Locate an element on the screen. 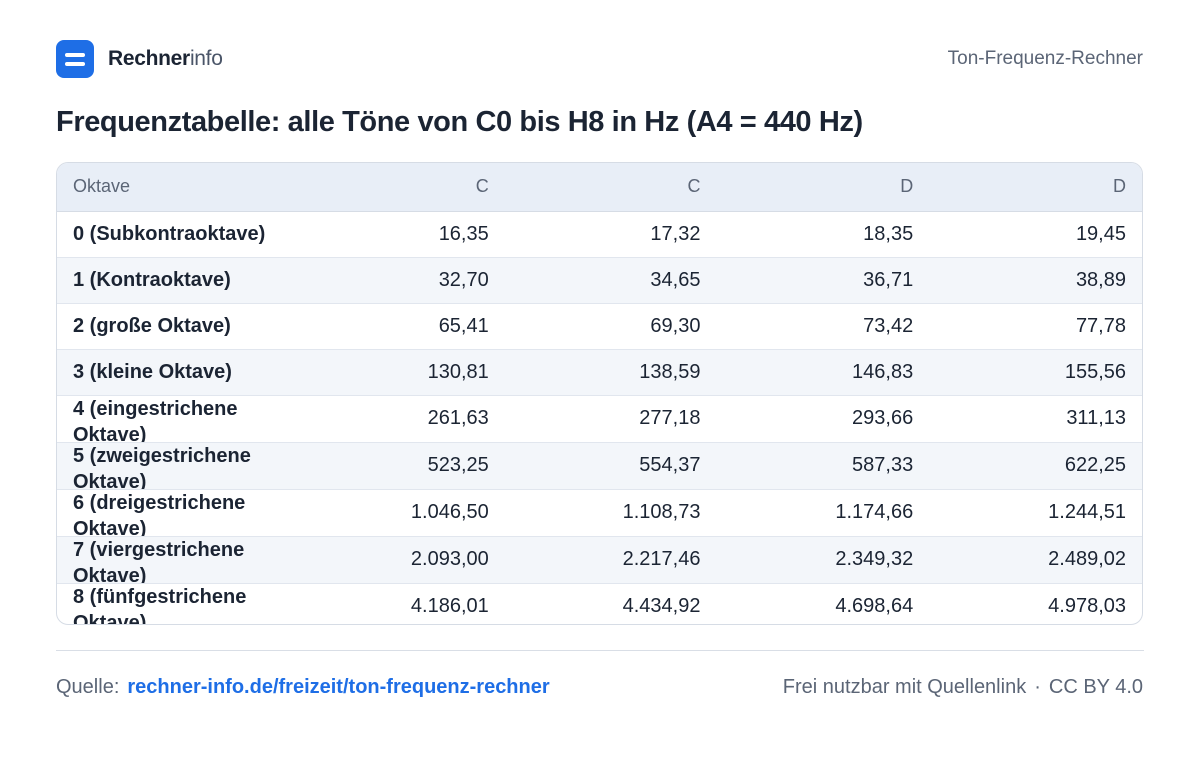  logo-icon is located at coordinates (75, 59).